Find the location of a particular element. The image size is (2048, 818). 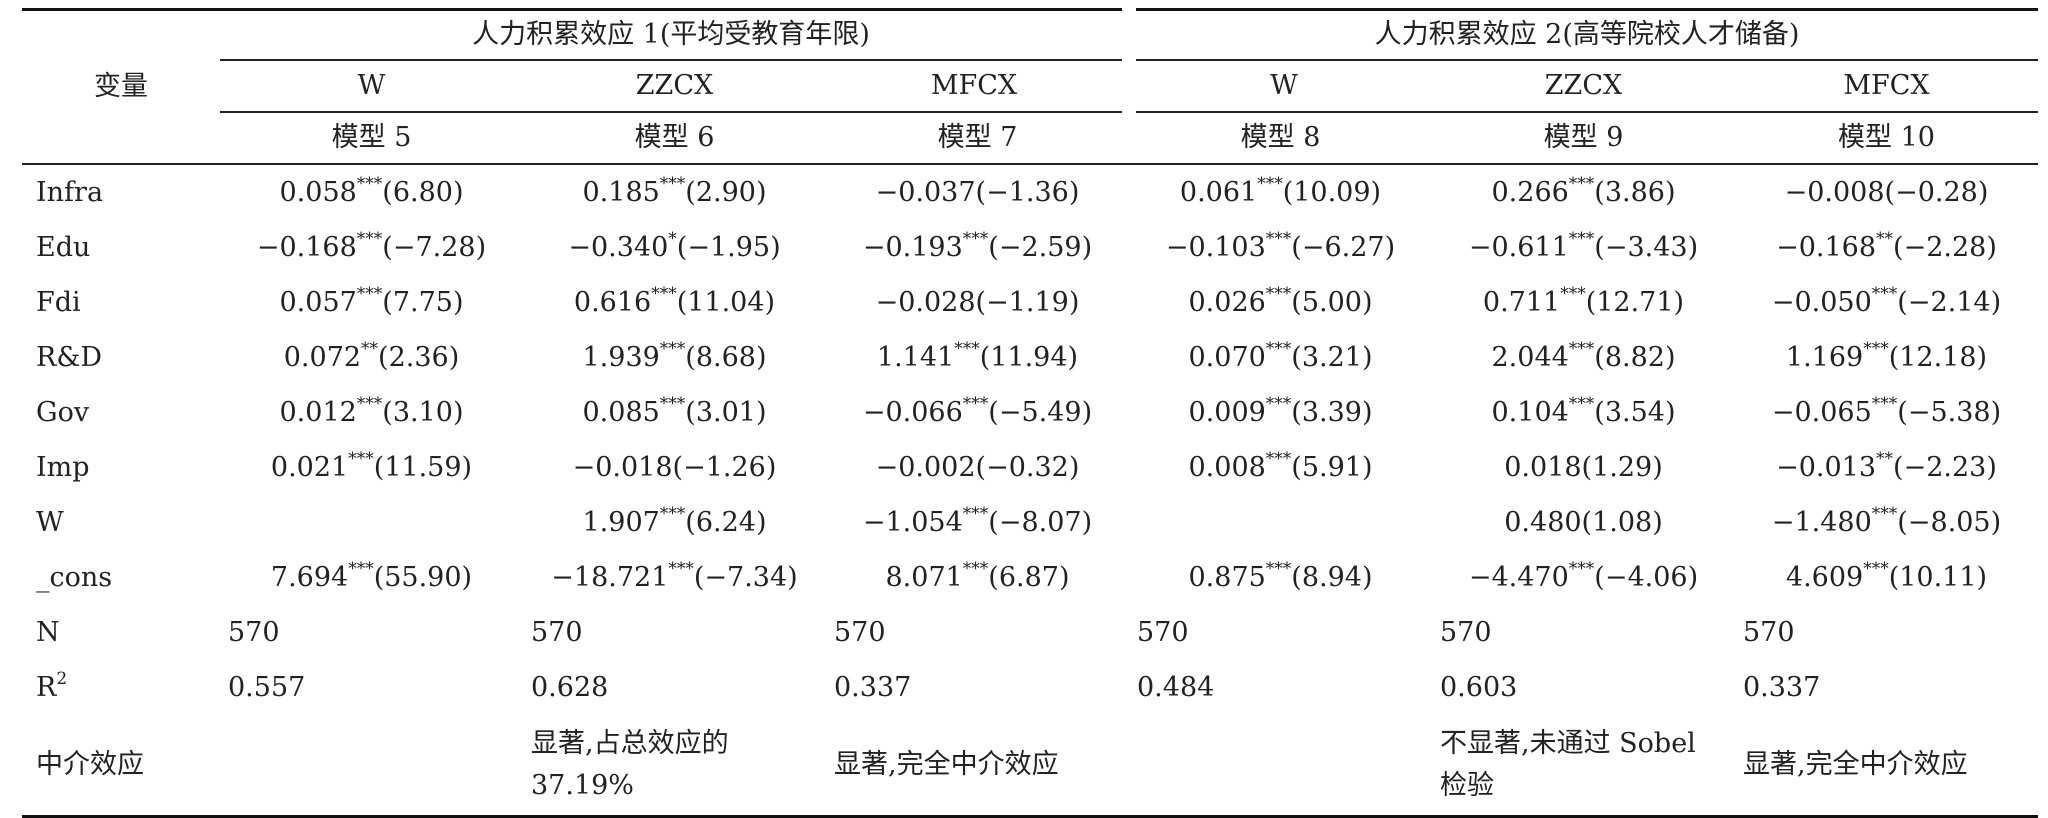

coef-cell: −1.054***(−8.07) is located at coordinates (977, 522).